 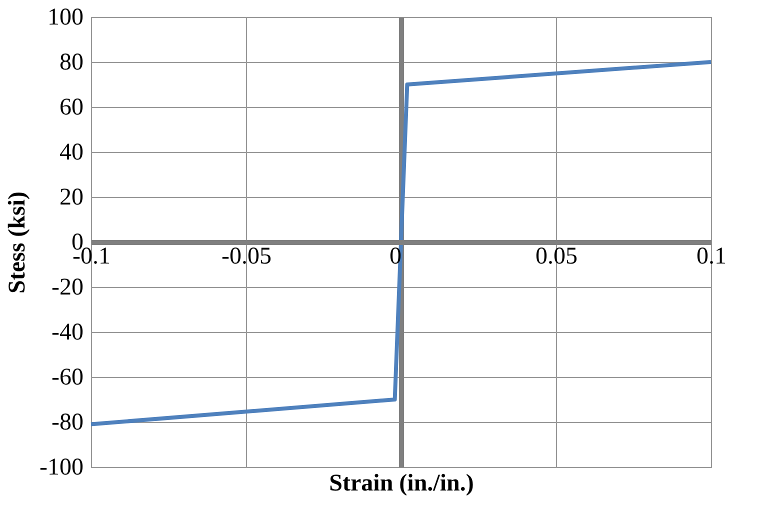 What do you see at coordinates (247, 257) in the screenshot?
I see `x-tick-label: -0.05` at bounding box center [247, 257].